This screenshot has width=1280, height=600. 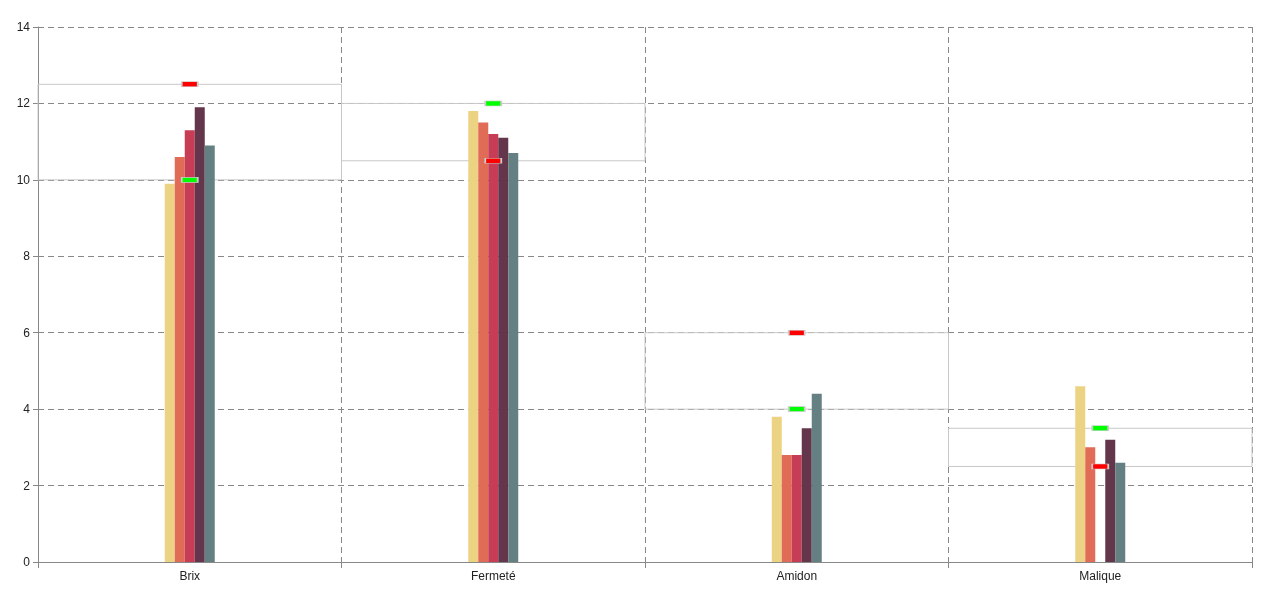 I want to click on y-tick-label: 14, so click(x=23, y=27).